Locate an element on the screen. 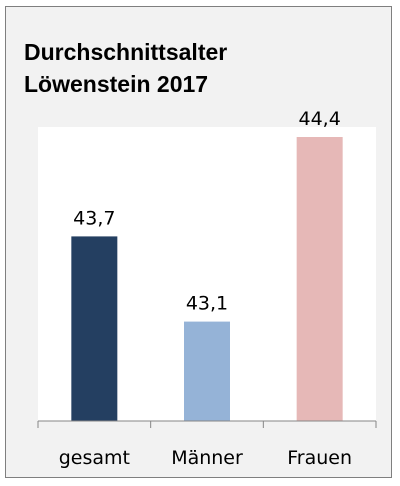  chart-title: Durchschnittsalter Löwenstein 2017 is located at coordinates (125, 68).